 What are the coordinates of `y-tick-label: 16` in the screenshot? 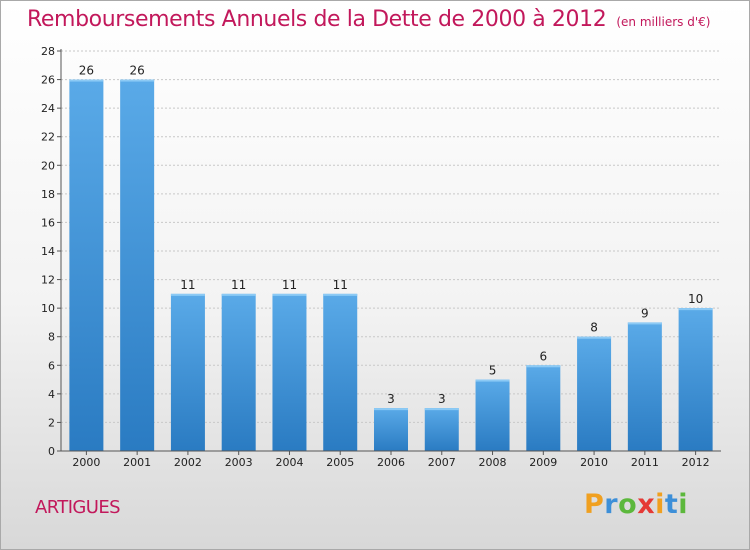 It's located at (48, 222).